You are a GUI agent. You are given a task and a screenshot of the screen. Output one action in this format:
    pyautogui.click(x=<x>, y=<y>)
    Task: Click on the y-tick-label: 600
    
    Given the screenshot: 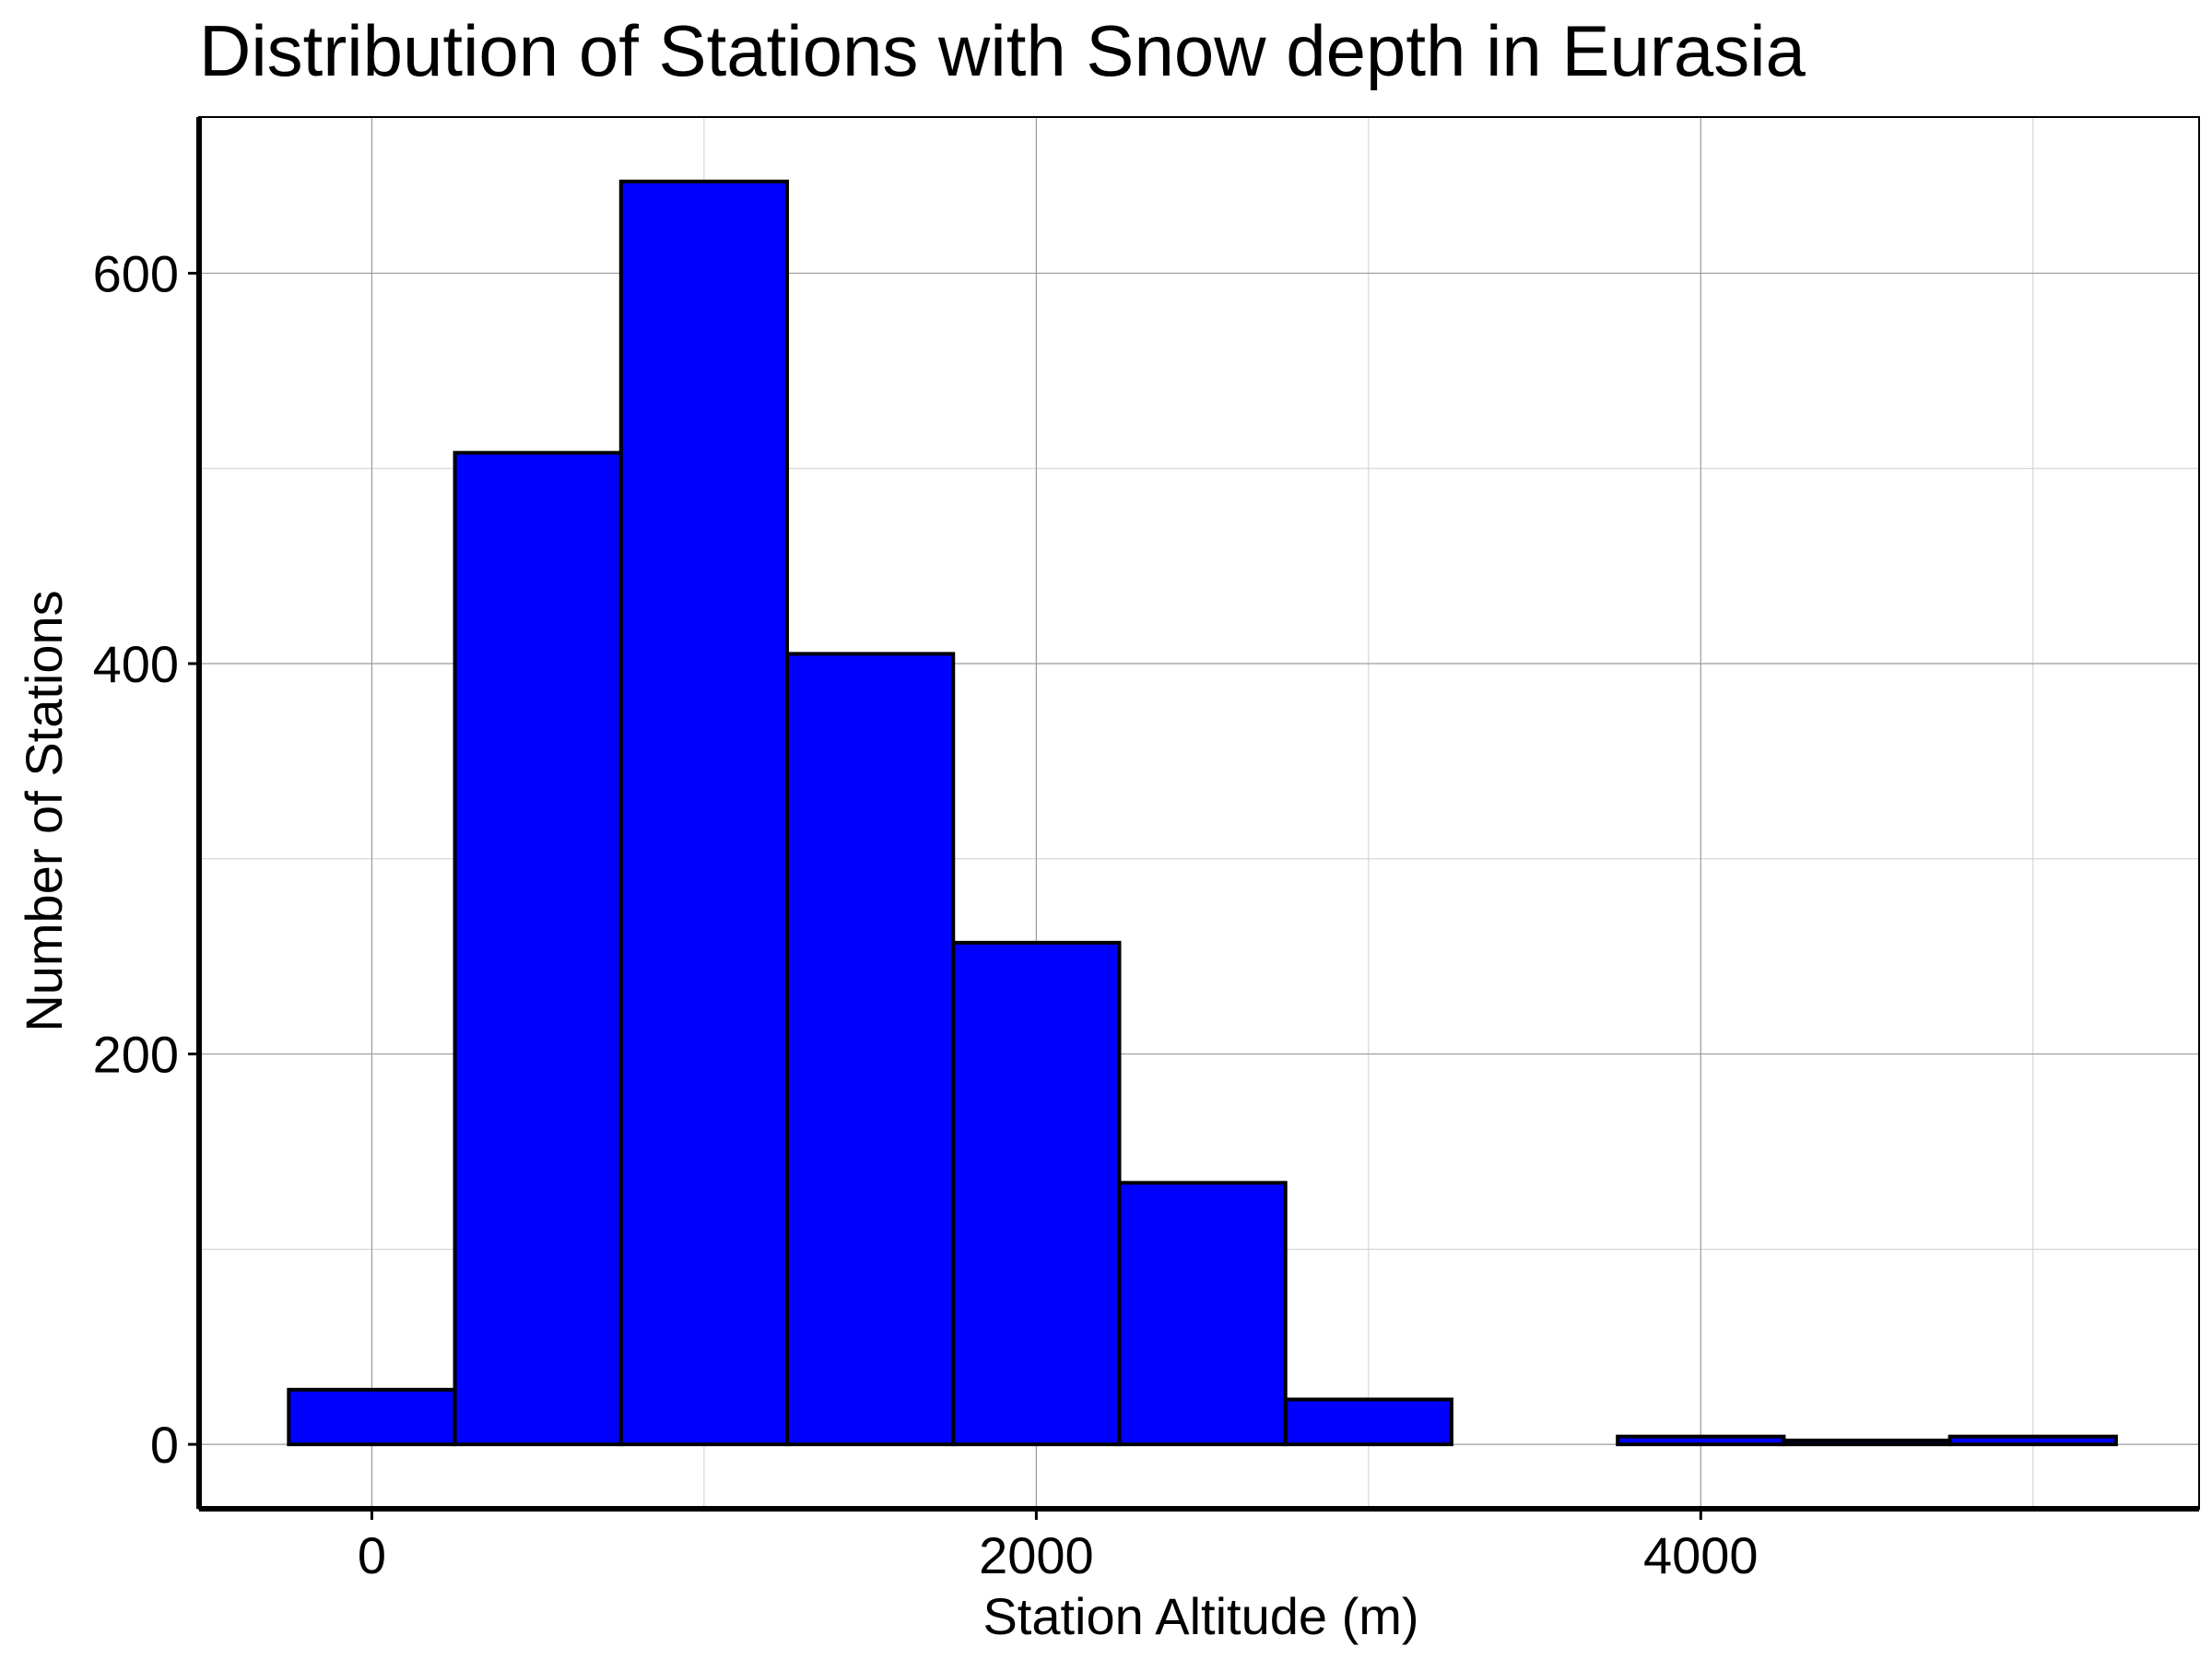 What is the action you would take?
    pyautogui.click(x=136, y=273)
    